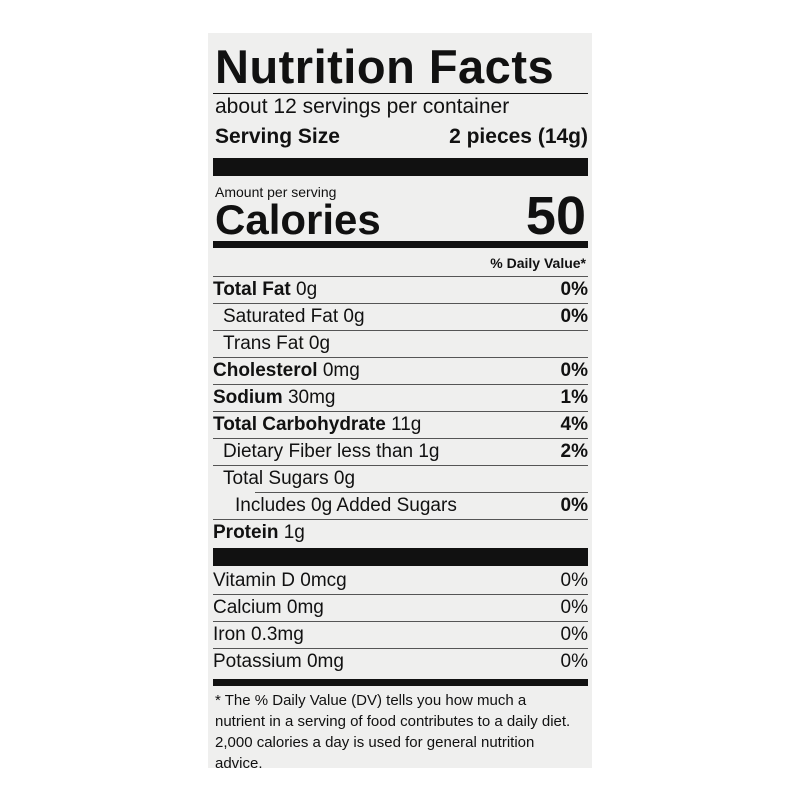 The height and width of the screenshot is (800, 800). Describe the element at coordinates (538, 263) in the screenshot. I see `dv-header: % Daily Value*` at that location.